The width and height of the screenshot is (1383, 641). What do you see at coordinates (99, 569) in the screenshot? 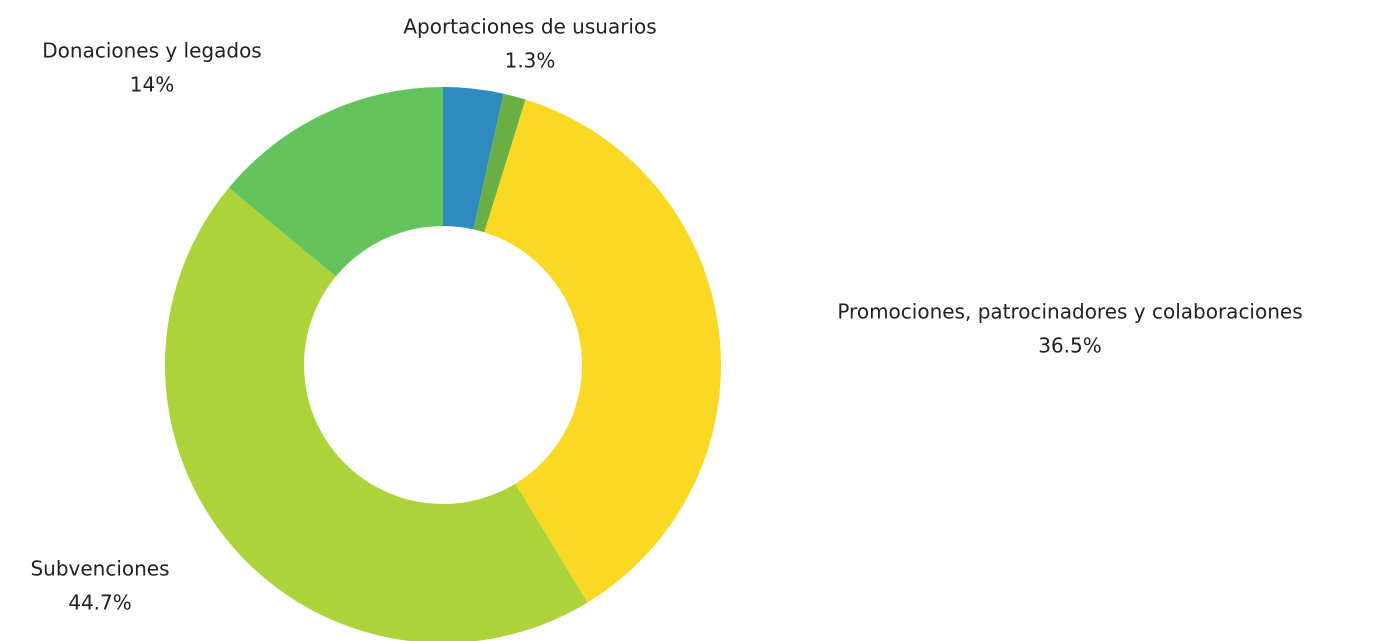
I see `slice-label: Subvenciones` at bounding box center [99, 569].